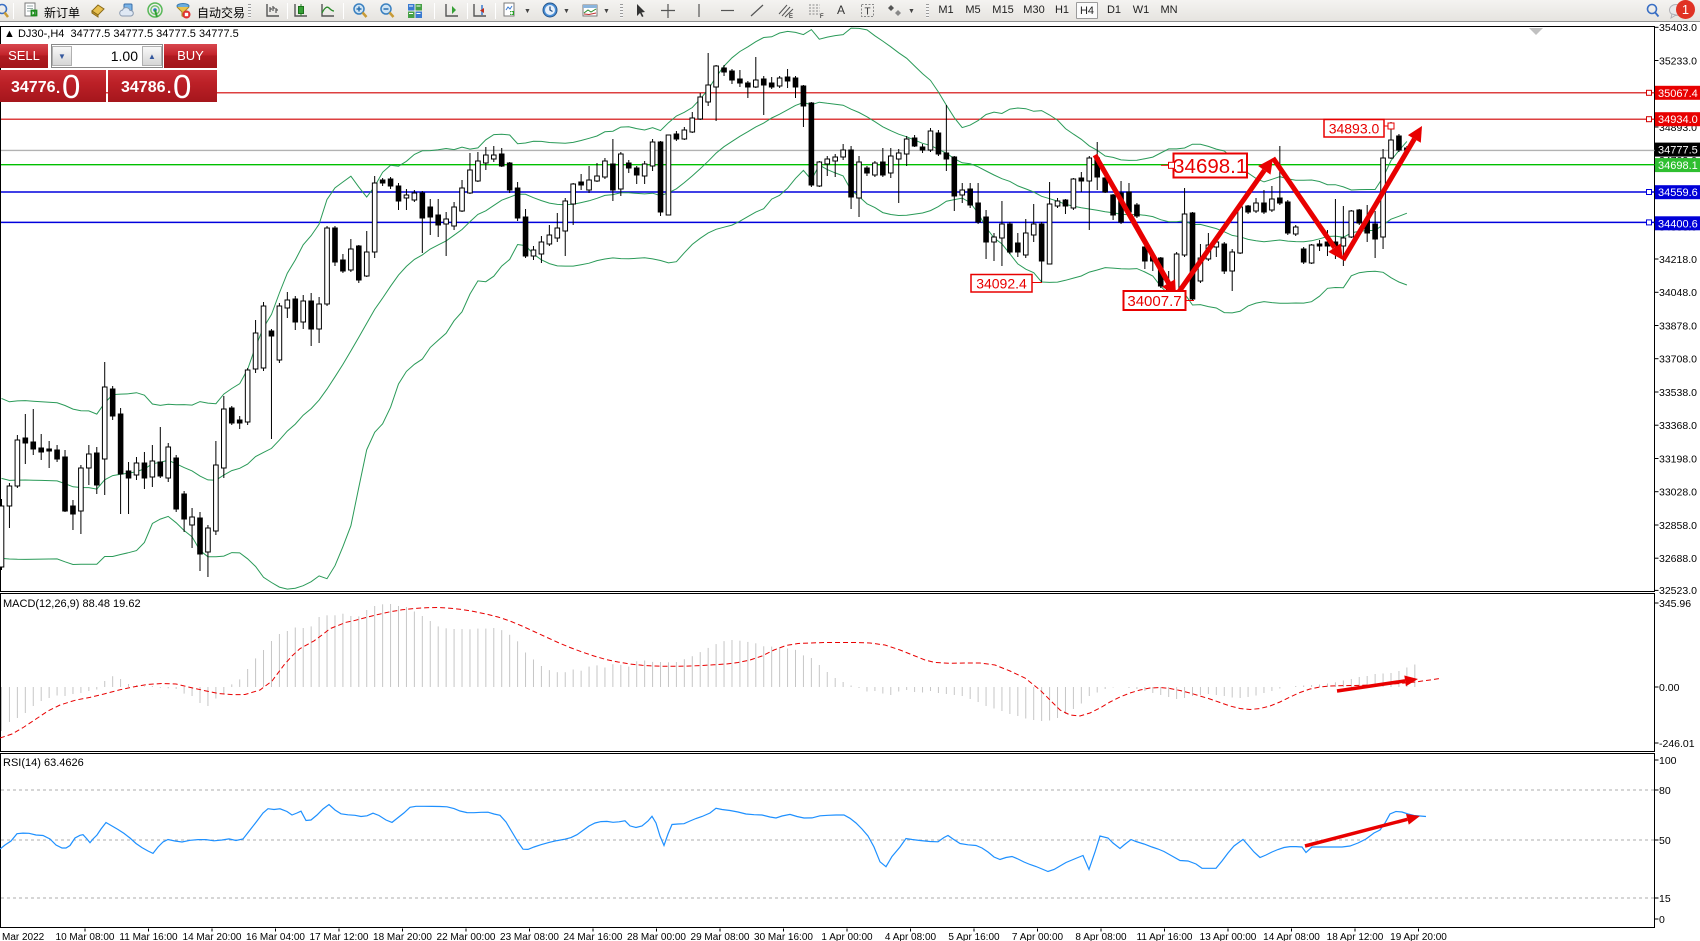  What do you see at coordinates (1665, 841) in the screenshot?
I see `svg-text: 50` at bounding box center [1665, 841].